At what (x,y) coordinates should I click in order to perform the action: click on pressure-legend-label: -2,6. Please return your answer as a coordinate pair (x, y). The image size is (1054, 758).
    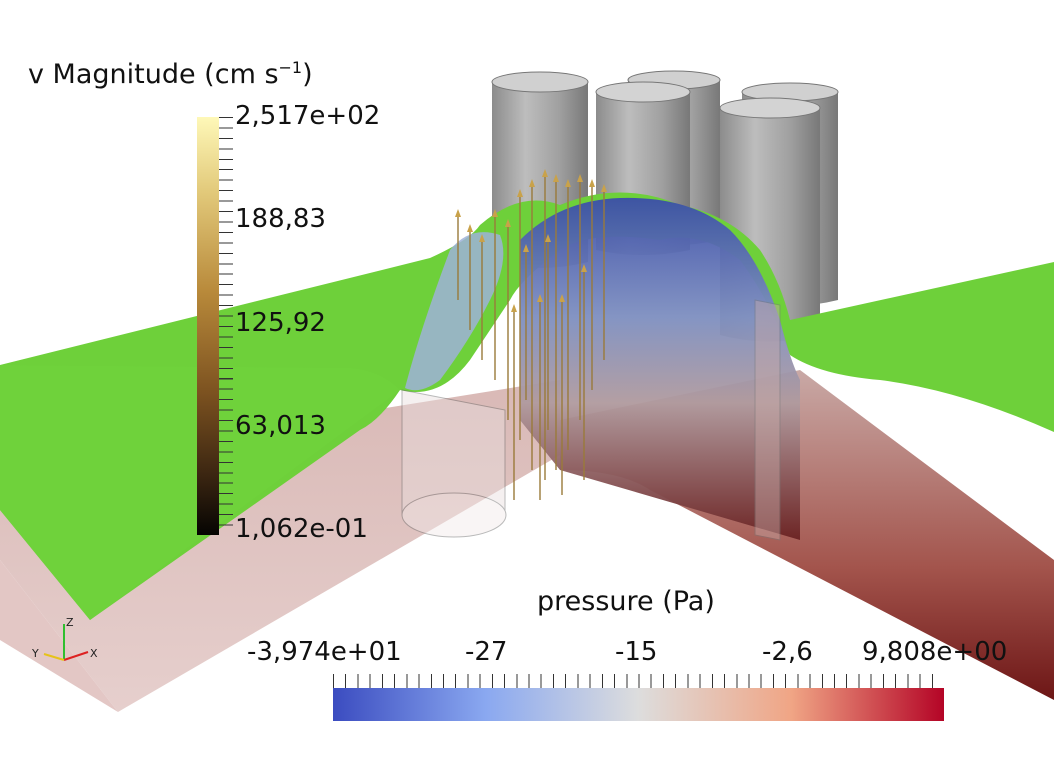
    Looking at the image, I should click on (787, 652).